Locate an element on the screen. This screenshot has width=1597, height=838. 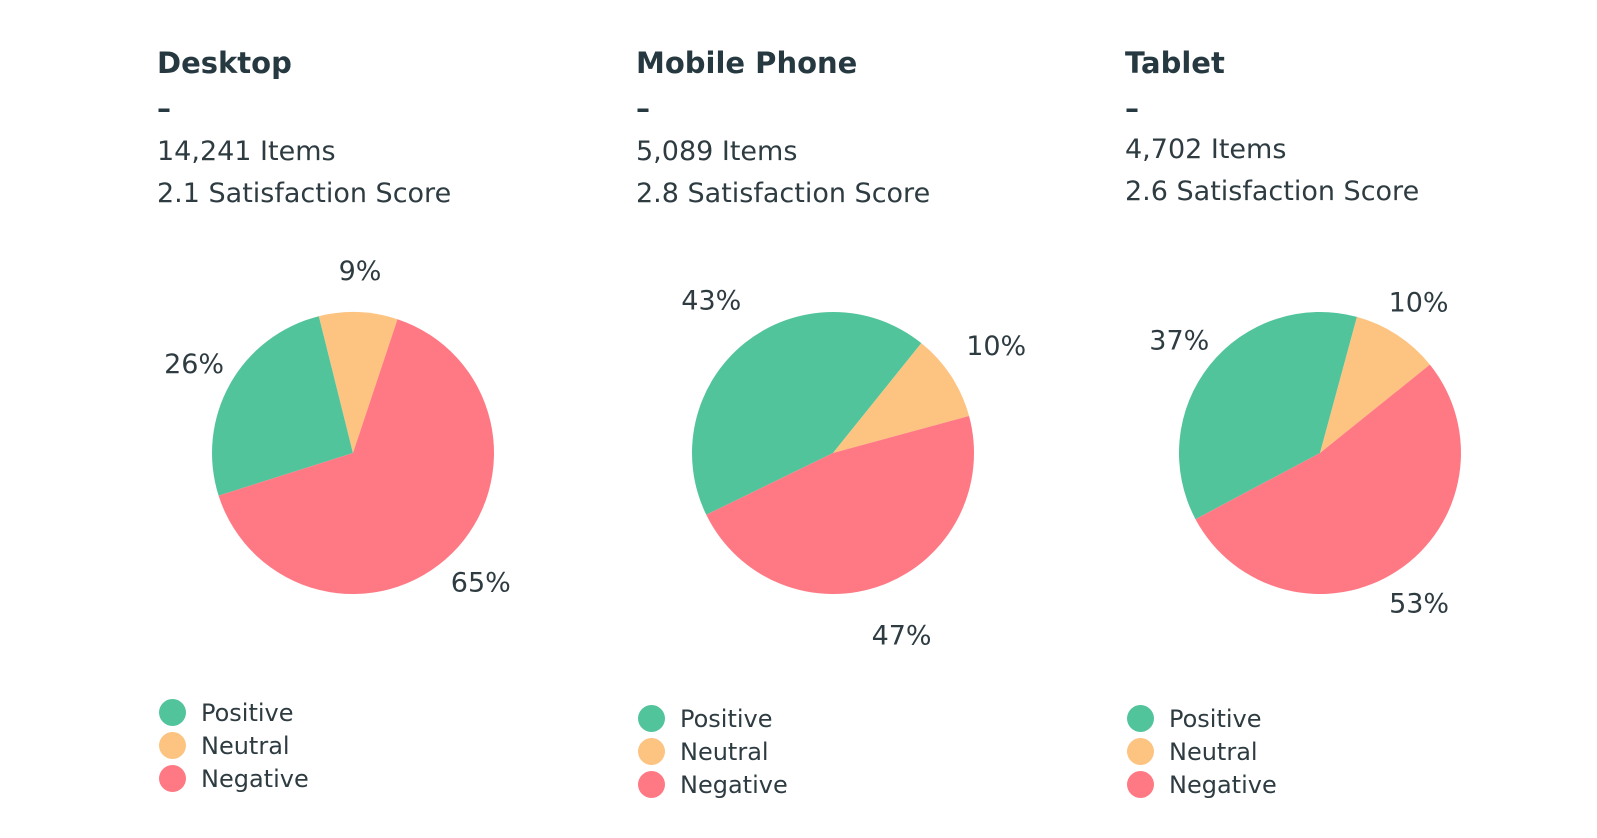
chart-title: Mobile Phone is located at coordinates (747, 63).